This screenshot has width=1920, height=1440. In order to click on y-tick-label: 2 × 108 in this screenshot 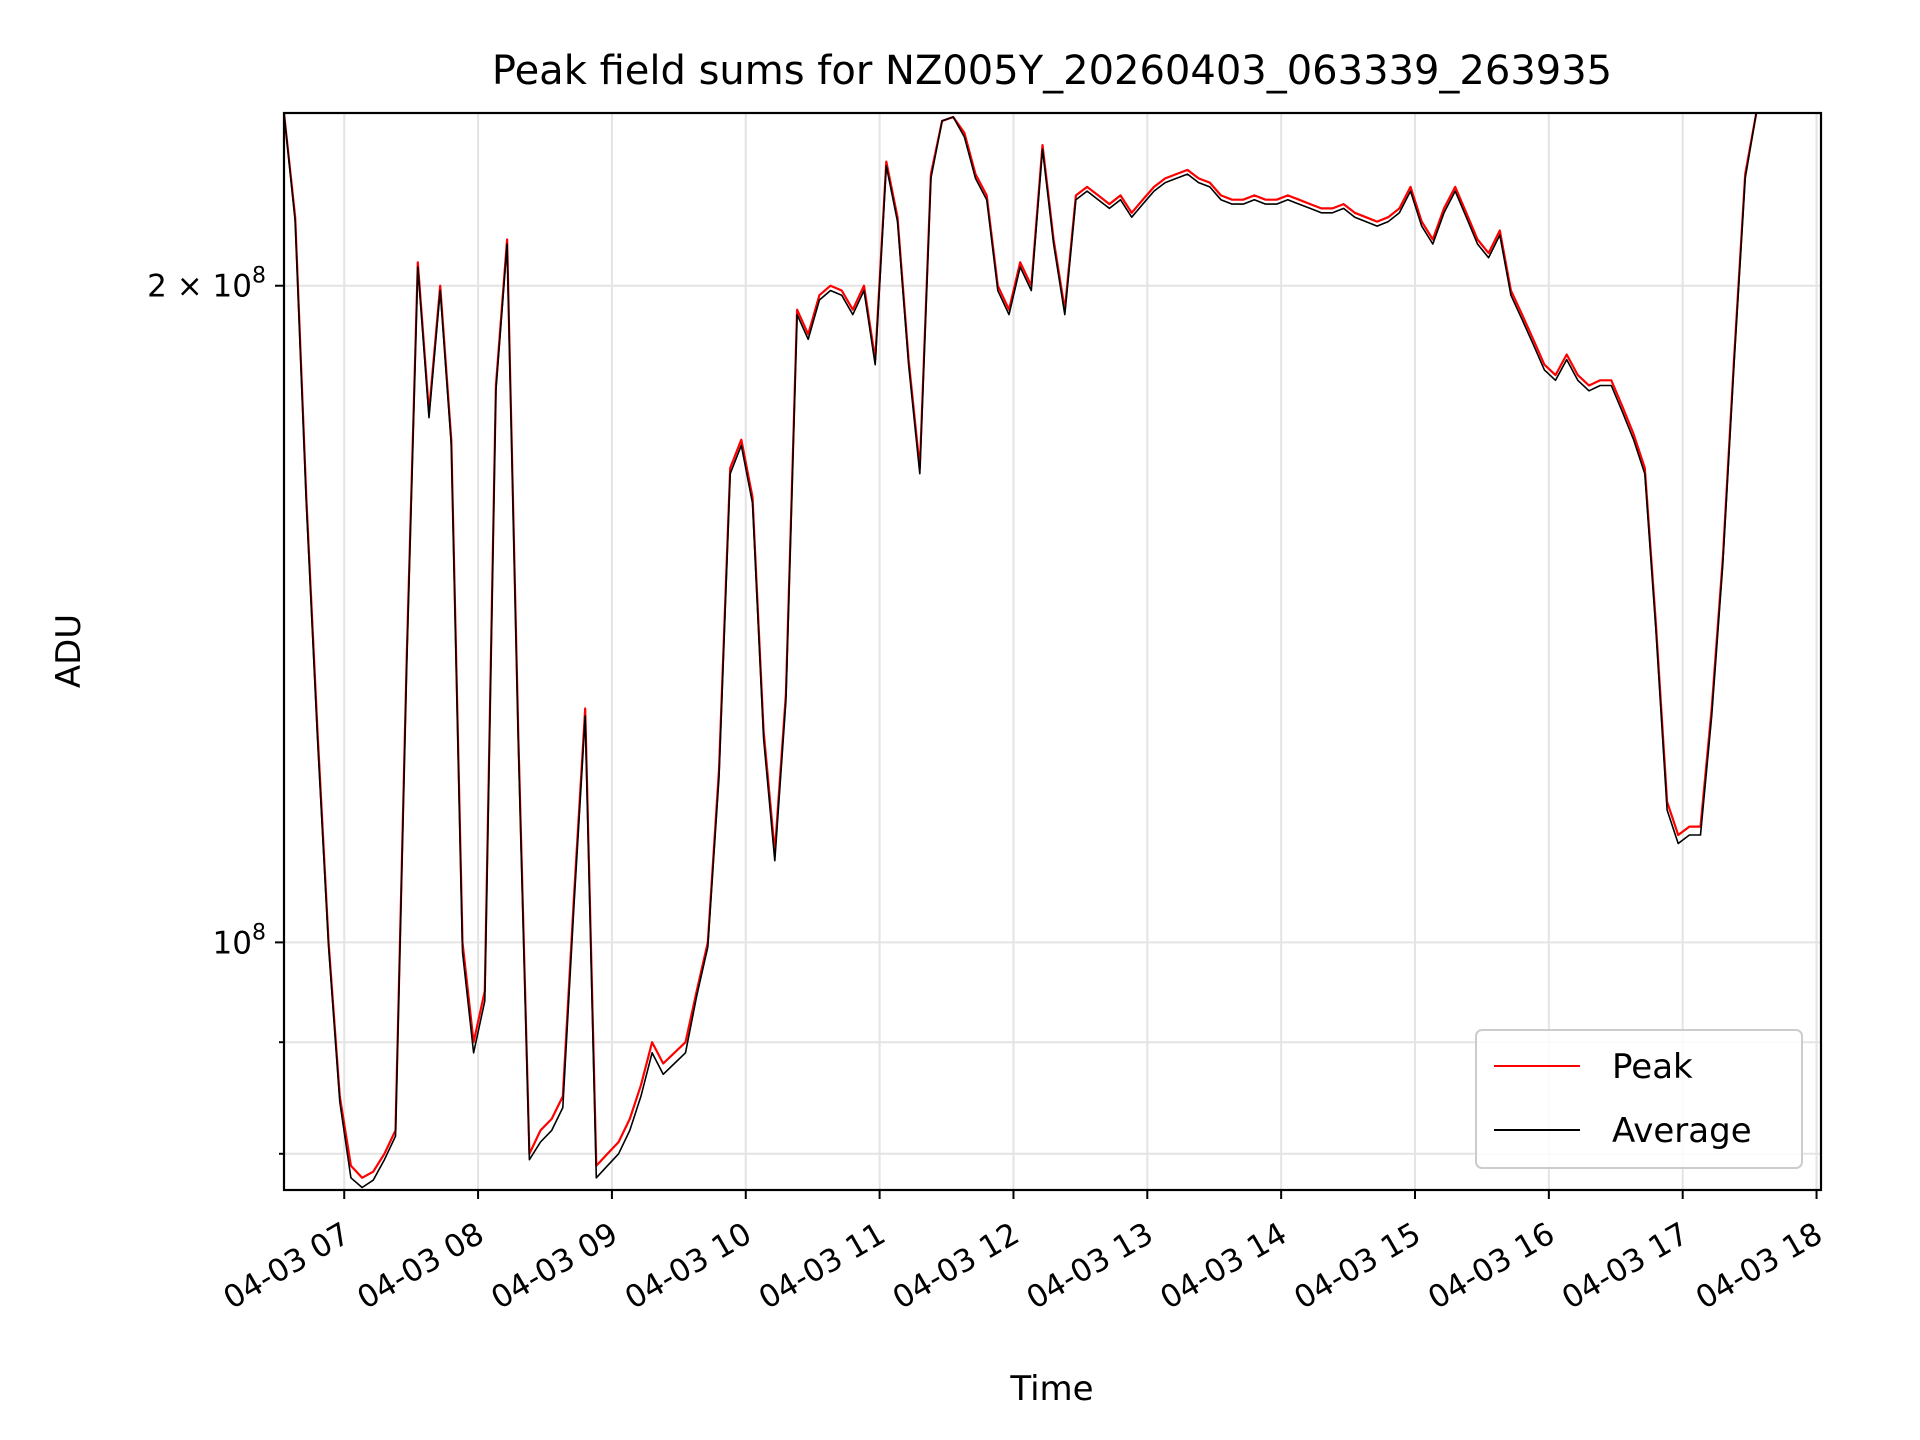, I will do `click(206, 284)`.